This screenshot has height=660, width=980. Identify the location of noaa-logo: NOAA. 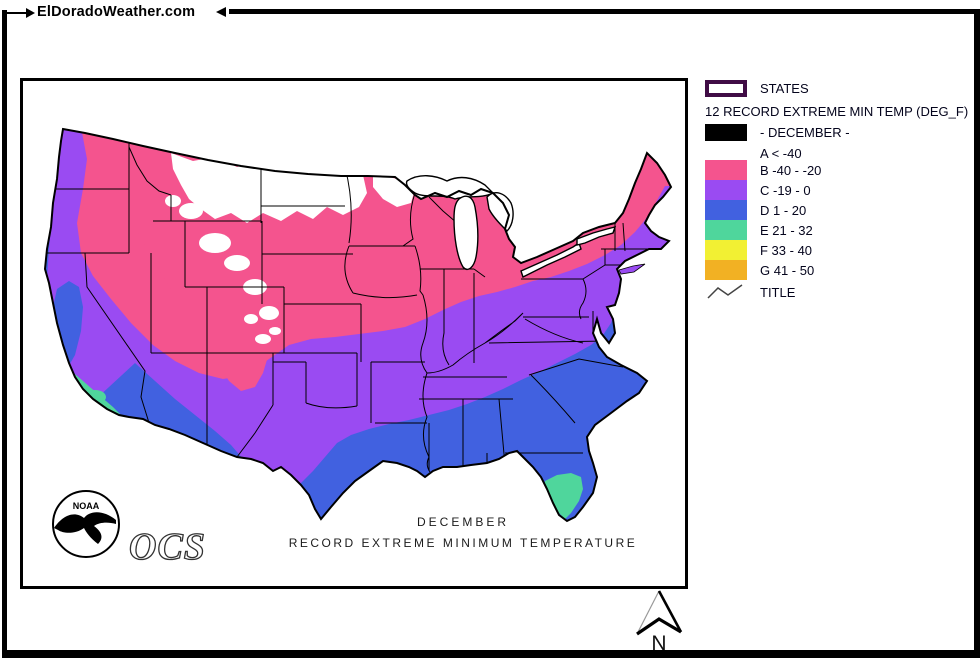
(86, 526).